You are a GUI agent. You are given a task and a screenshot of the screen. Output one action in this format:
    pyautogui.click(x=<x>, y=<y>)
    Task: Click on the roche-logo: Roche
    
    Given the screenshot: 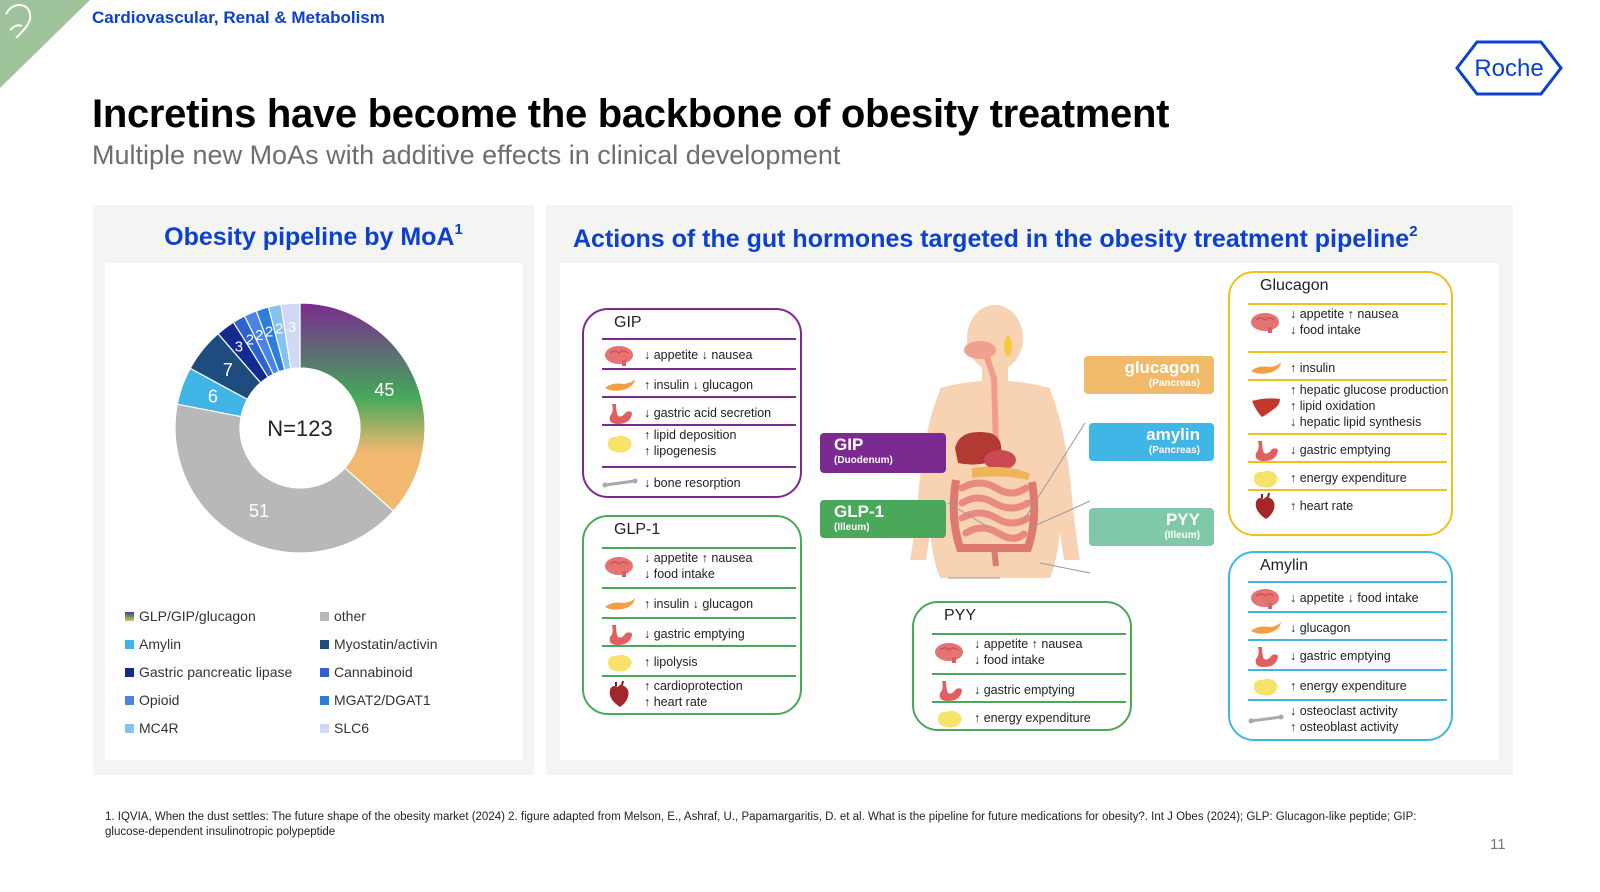 What is the action you would take?
    pyautogui.click(x=1509, y=68)
    